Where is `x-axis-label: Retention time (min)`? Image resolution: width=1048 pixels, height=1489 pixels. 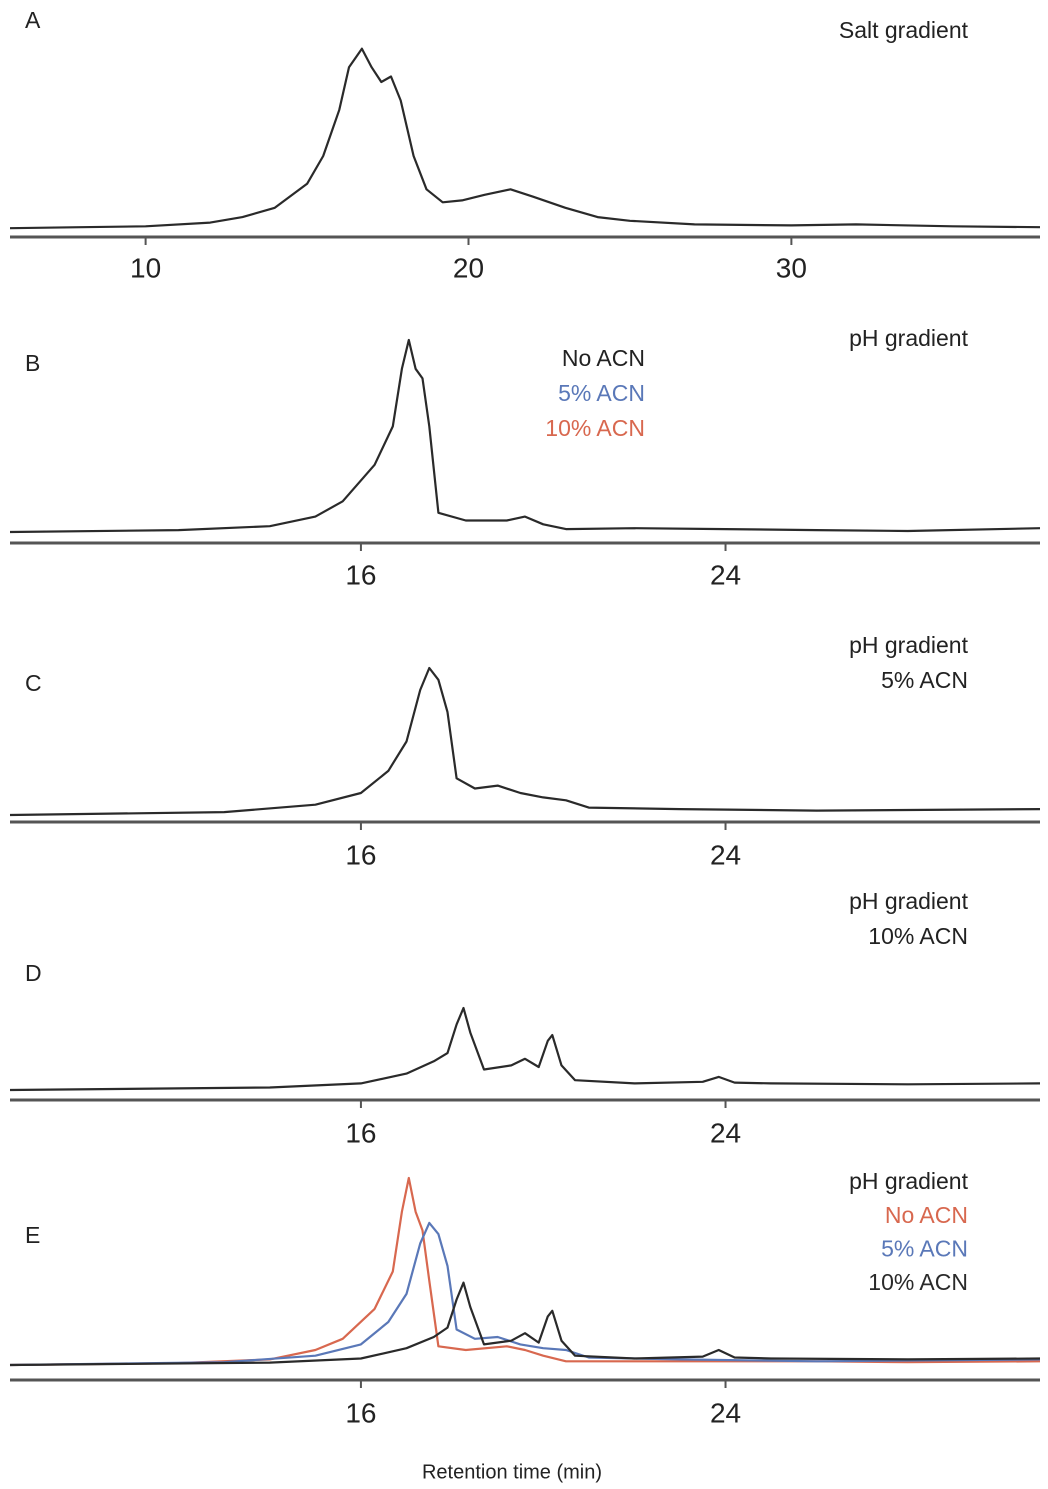
x-axis-label: Retention time (min) is located at coordinates (512, 1472).